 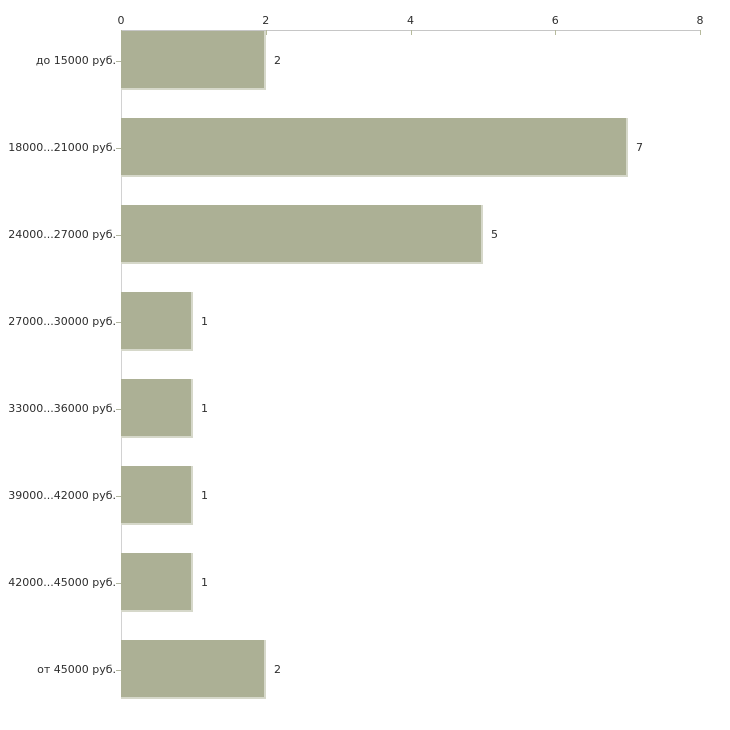 What do you see at coordinates (62, 321) in the screenshot?
I see `category-label: 27000...30000 руб.` at bounding box center [62, 321].